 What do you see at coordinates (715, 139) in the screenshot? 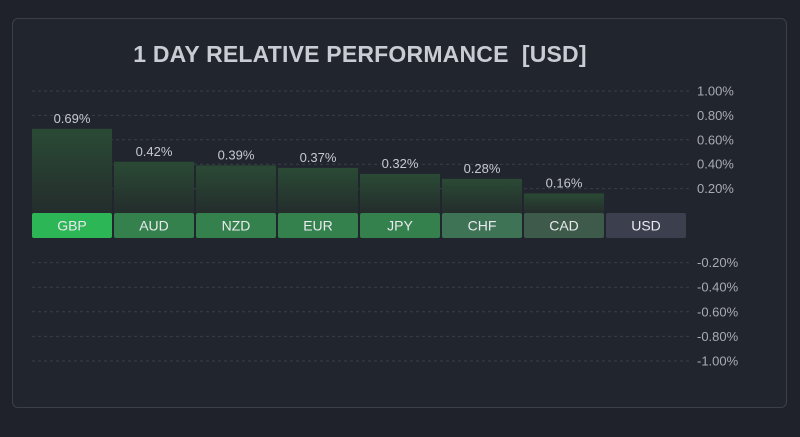
I see `y-tick-label: 0.60%` at bounding box center [715, 139].